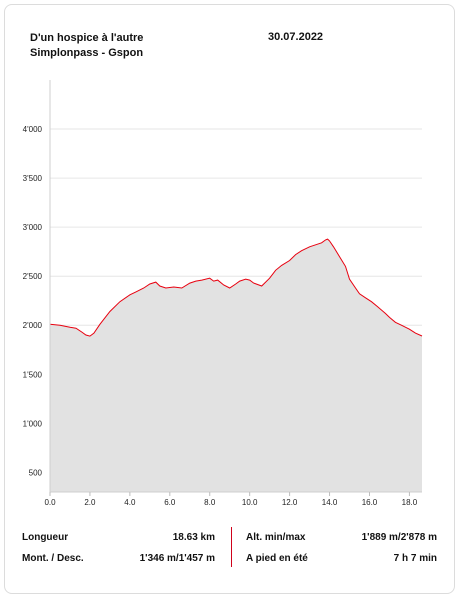 Image resolution: width=461 pixels, height=600 pixels. Describe the element at coordinates (33, 227) in the screenshot. I see `y-tick-label: 3'000` at that location.